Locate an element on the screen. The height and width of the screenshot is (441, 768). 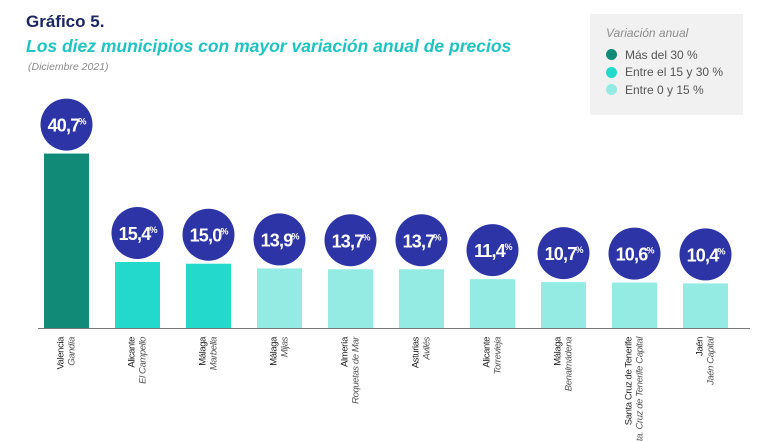
legend-label: Más del 30 % is located at coordinates (661, 54).